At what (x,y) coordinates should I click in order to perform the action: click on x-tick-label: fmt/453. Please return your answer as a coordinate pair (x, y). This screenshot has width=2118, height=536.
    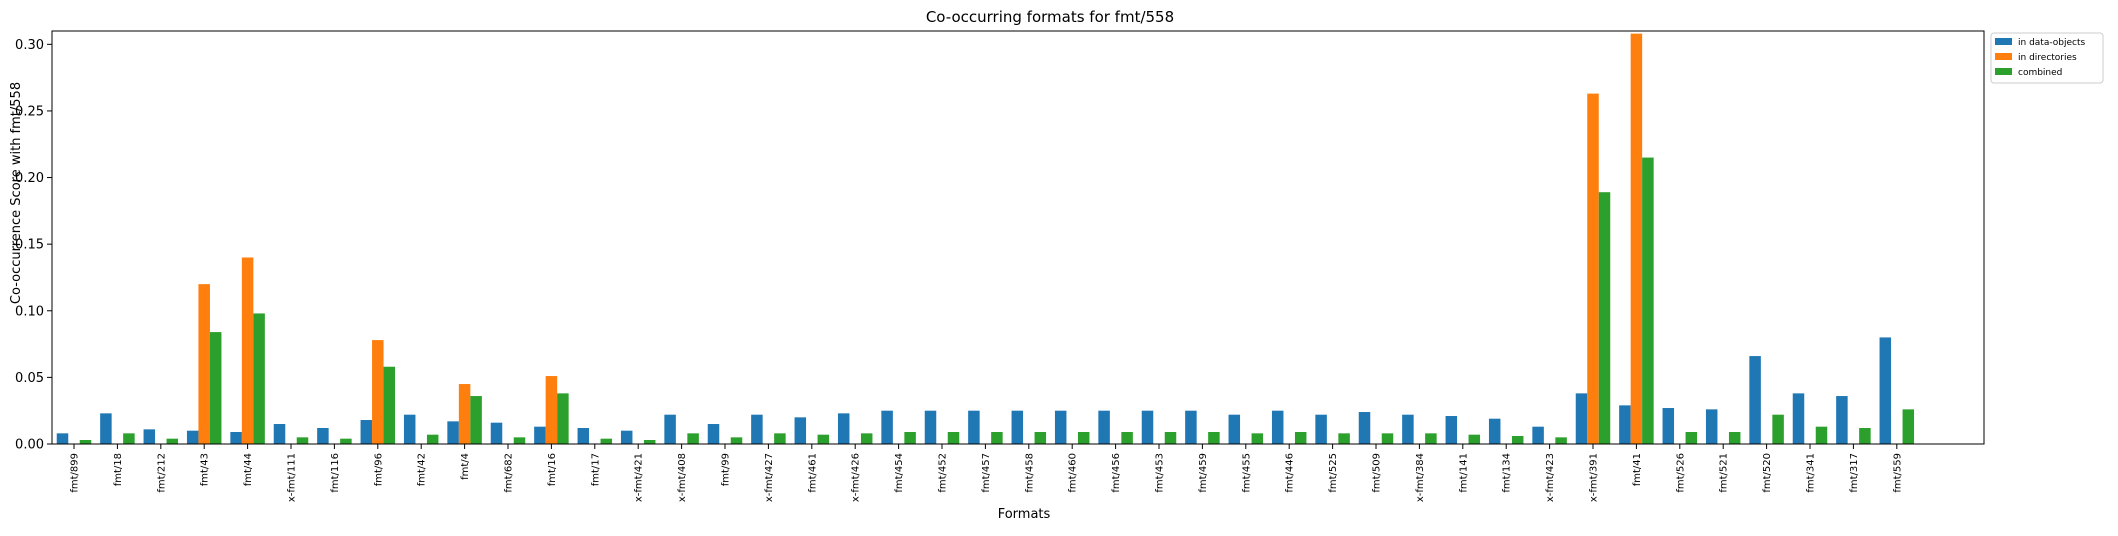
    Looking at the image, I should click on (1160, 473).